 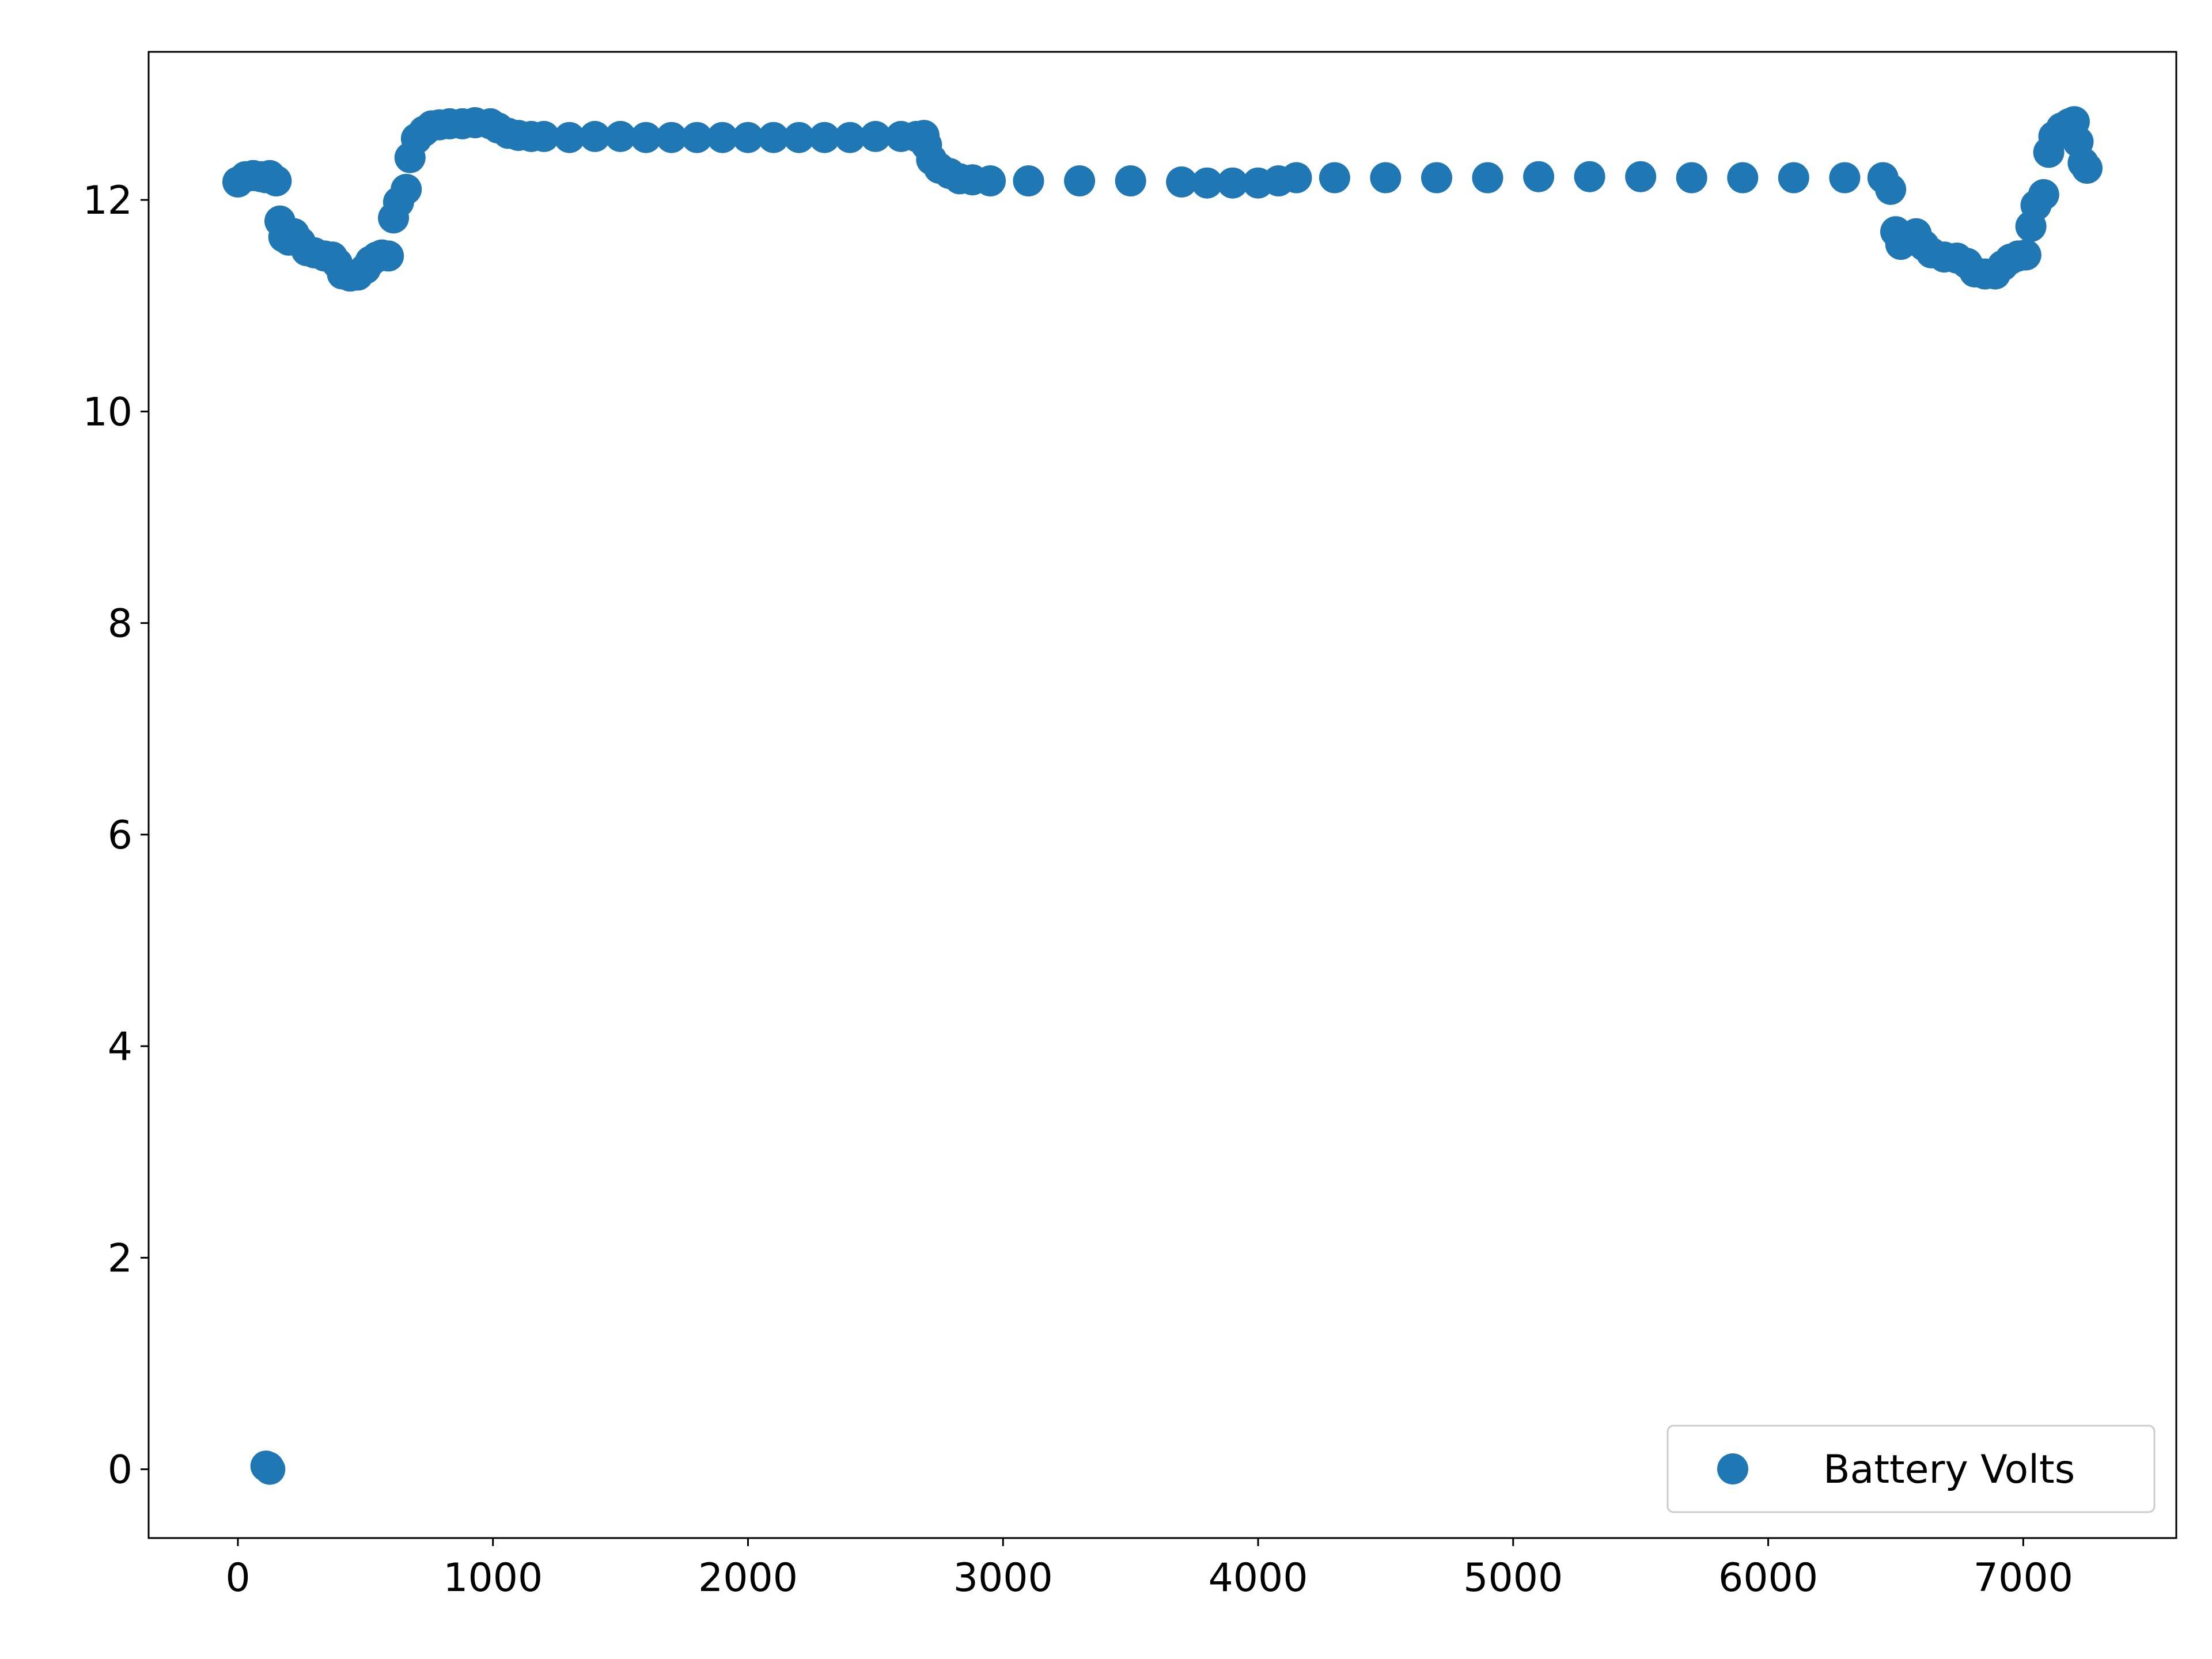 I want to click on legend-label-battery-volts: Battery Volts, so click(x=1949, y=1470).